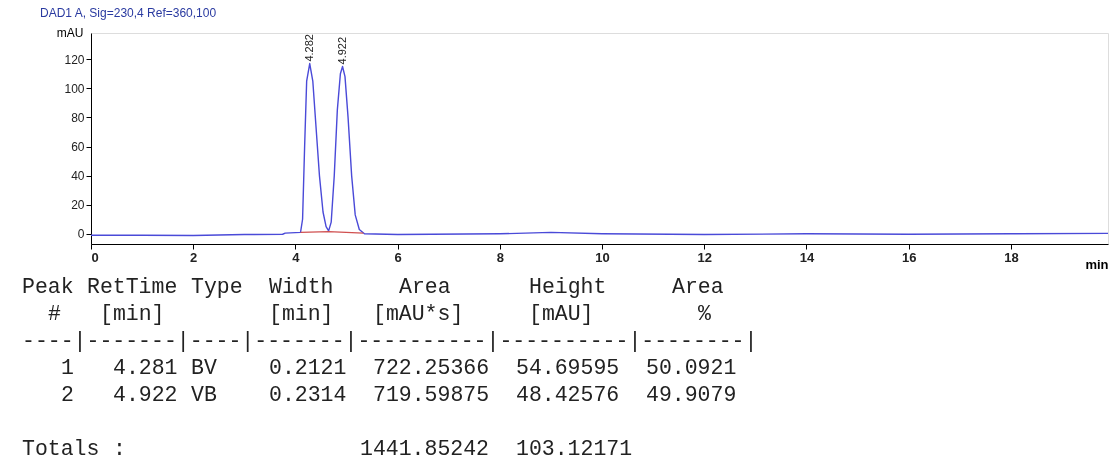 The height and width of the screenshot is (467, 1110). I want to click on text: Totals : 1441.85242 103.12171, so click(327, 449).